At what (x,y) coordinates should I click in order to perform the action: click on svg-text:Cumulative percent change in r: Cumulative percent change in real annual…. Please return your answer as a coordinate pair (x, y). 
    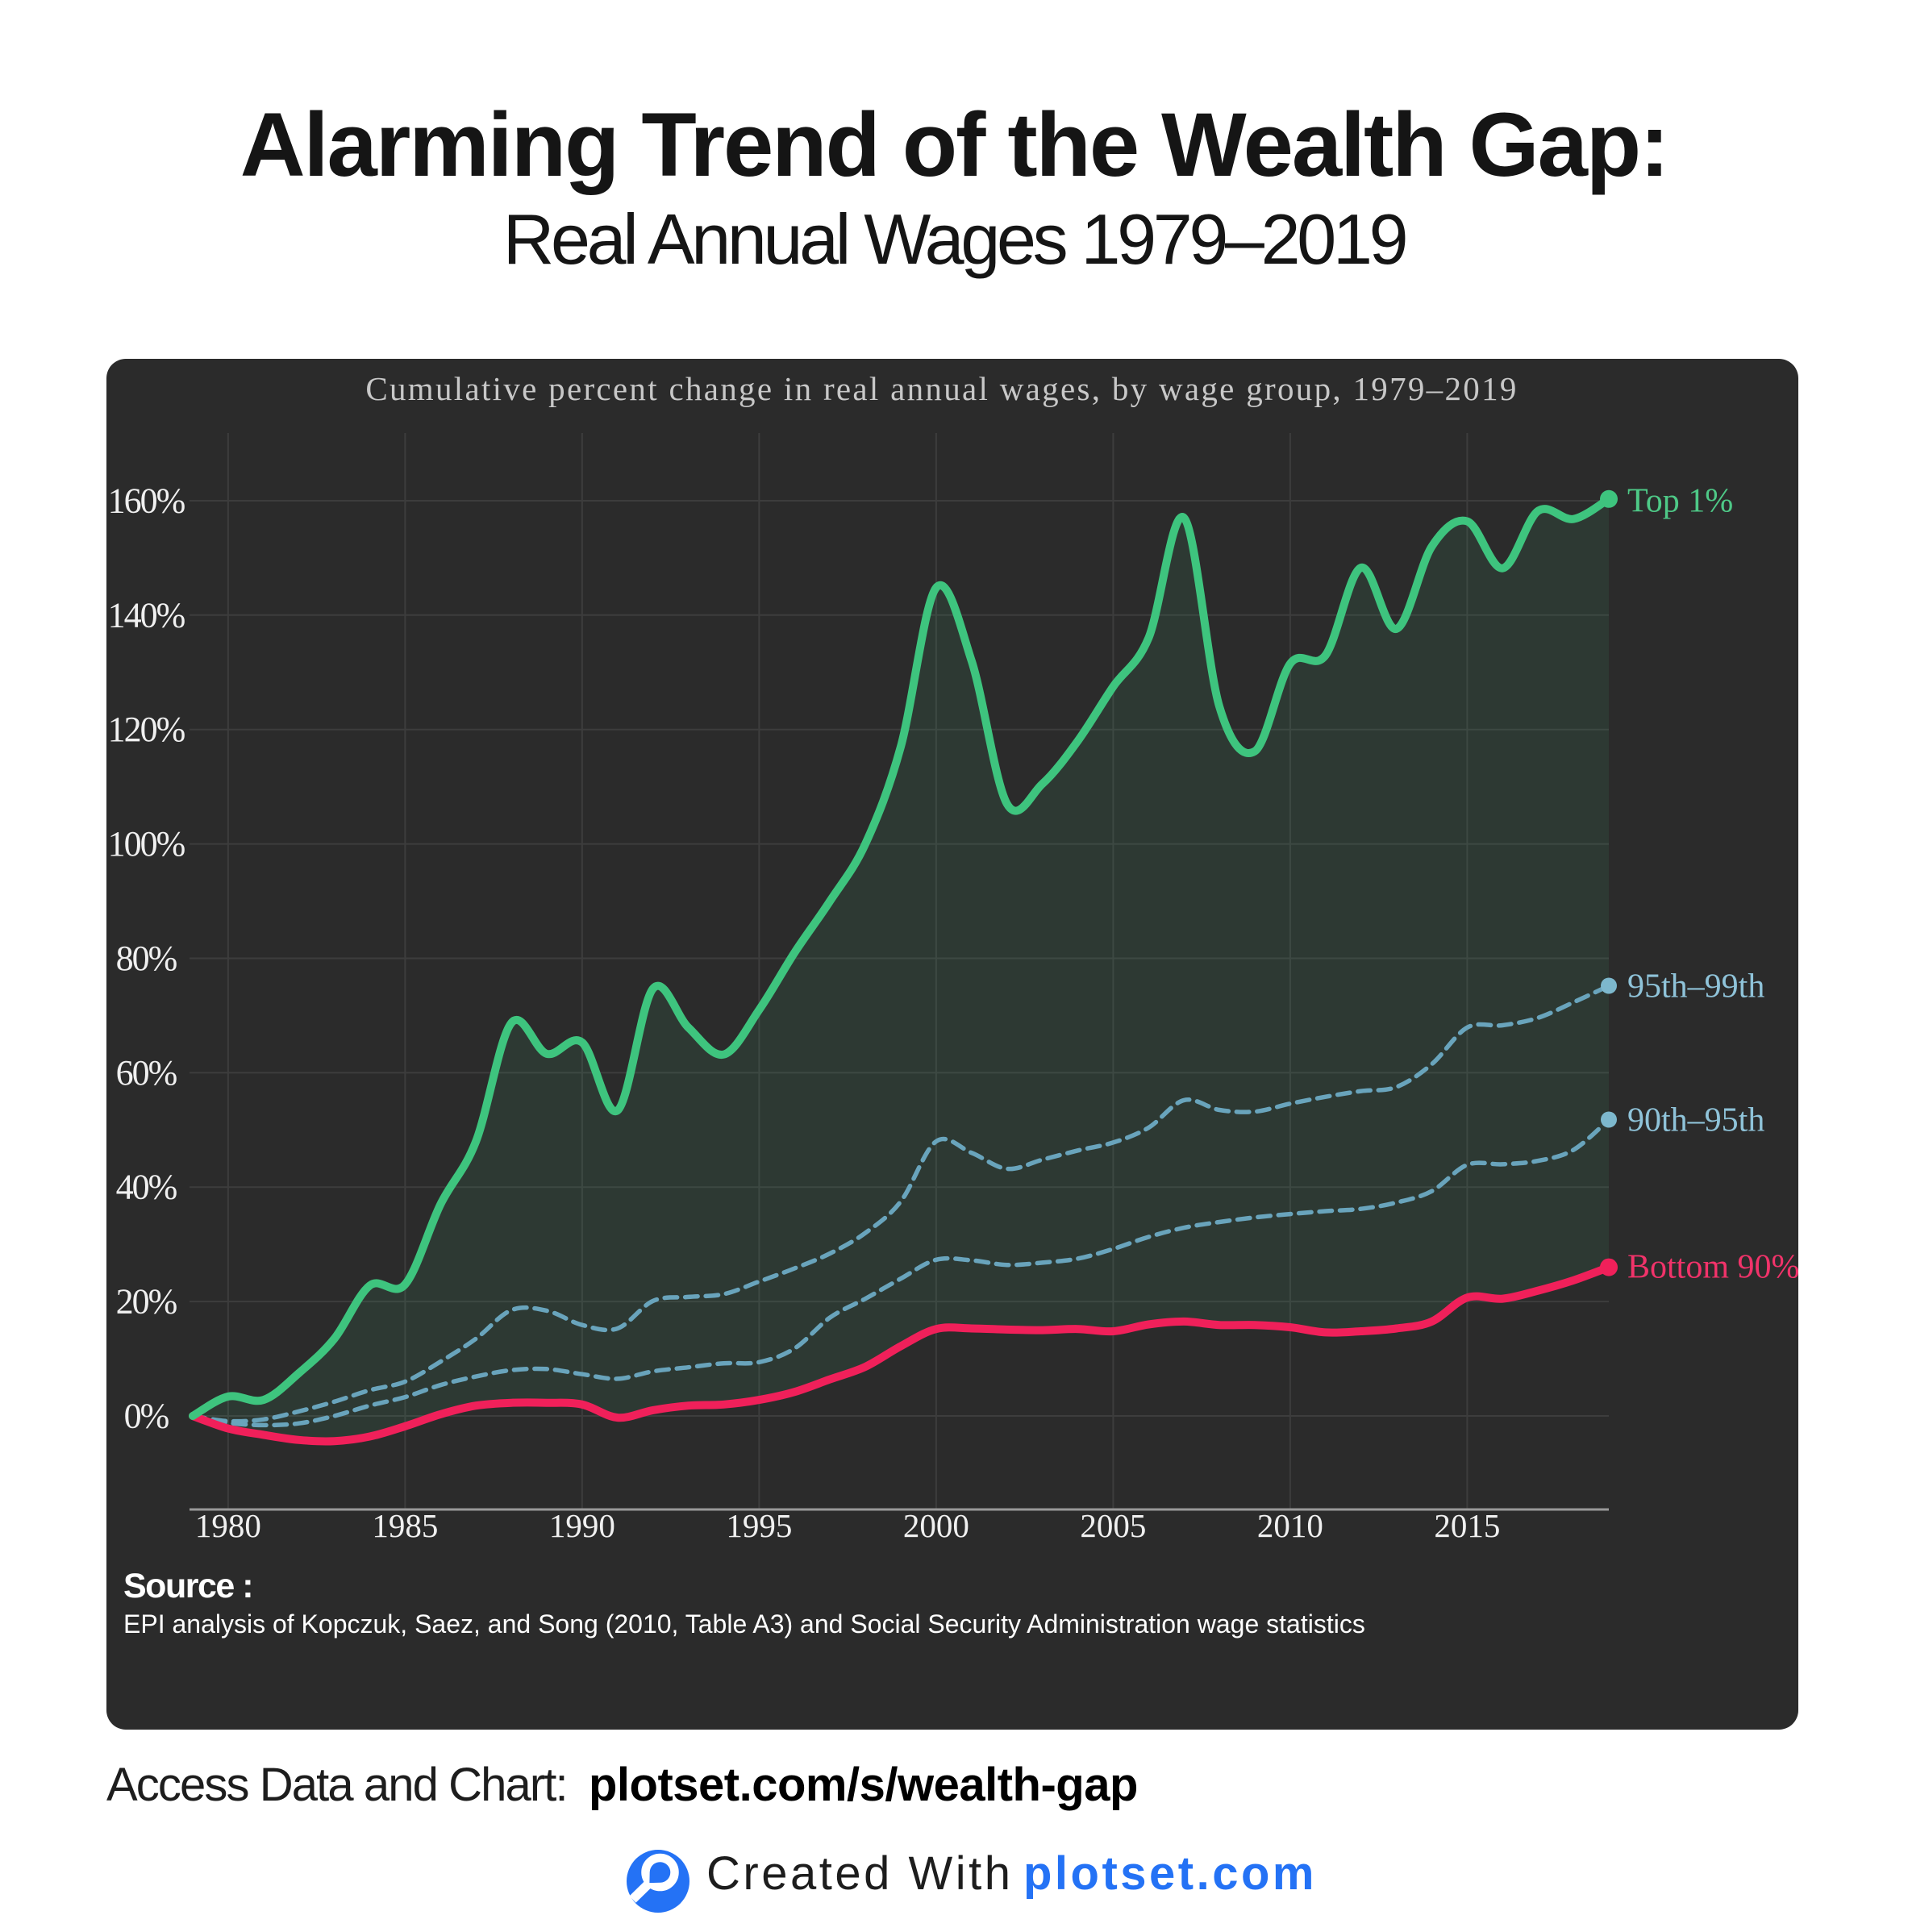
    Looking at the image, I should click on (941, 389).